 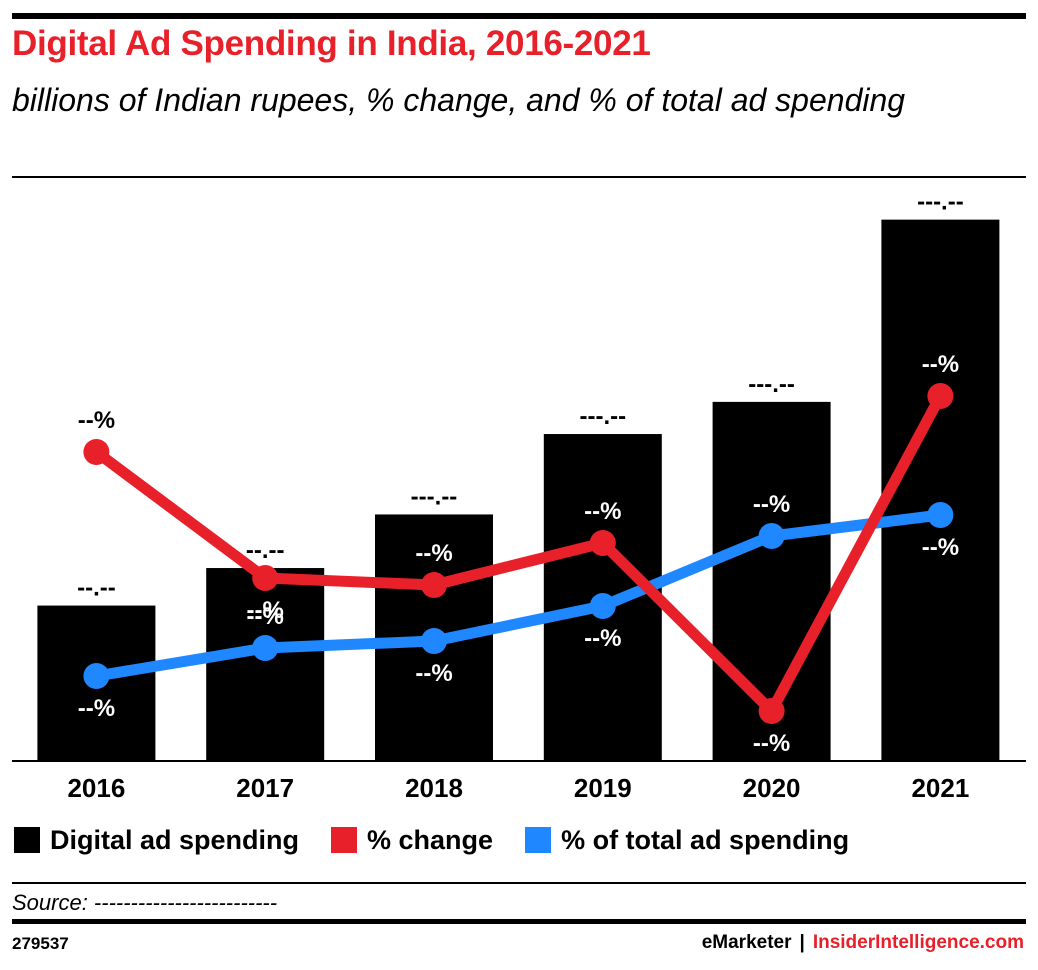 I want to click on credit-line: eMarketer | InsiderIntelligence.com, so click(x=863, y=943).